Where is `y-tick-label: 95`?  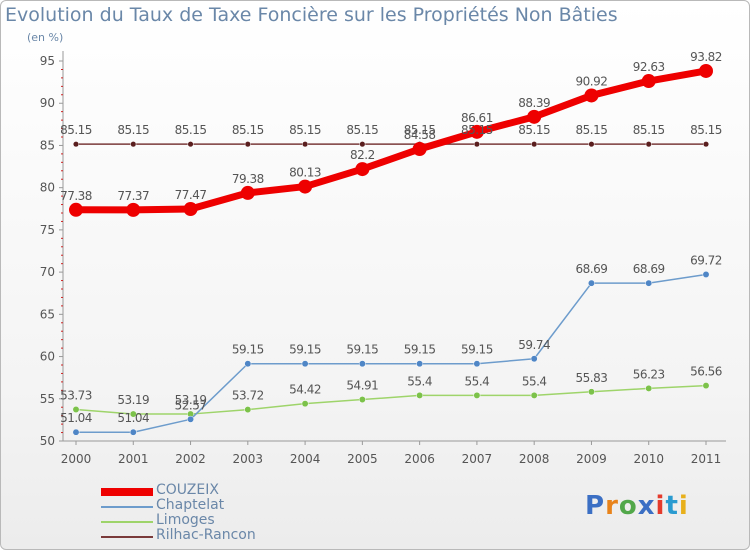
y-tick-label: 95 is located at coordinates (47, 61).